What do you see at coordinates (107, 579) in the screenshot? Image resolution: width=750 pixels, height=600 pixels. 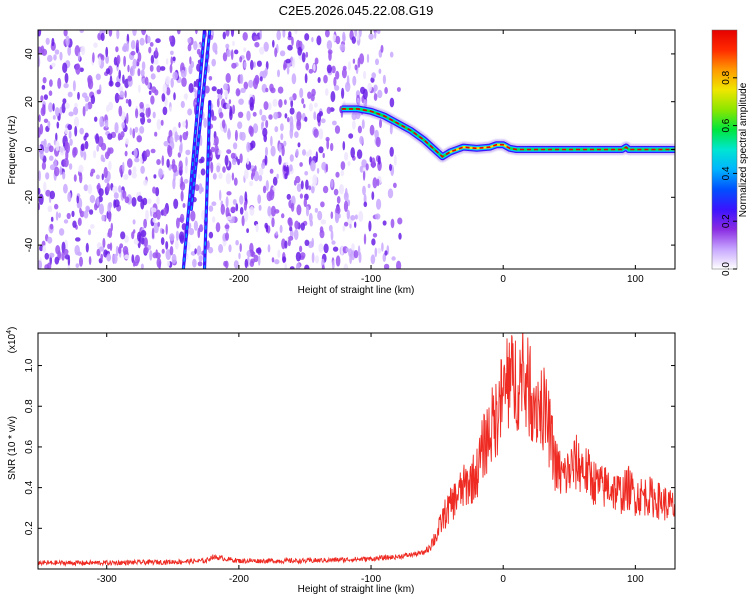 I see `x-tick-label: -300` at bounding box center [107, 579].